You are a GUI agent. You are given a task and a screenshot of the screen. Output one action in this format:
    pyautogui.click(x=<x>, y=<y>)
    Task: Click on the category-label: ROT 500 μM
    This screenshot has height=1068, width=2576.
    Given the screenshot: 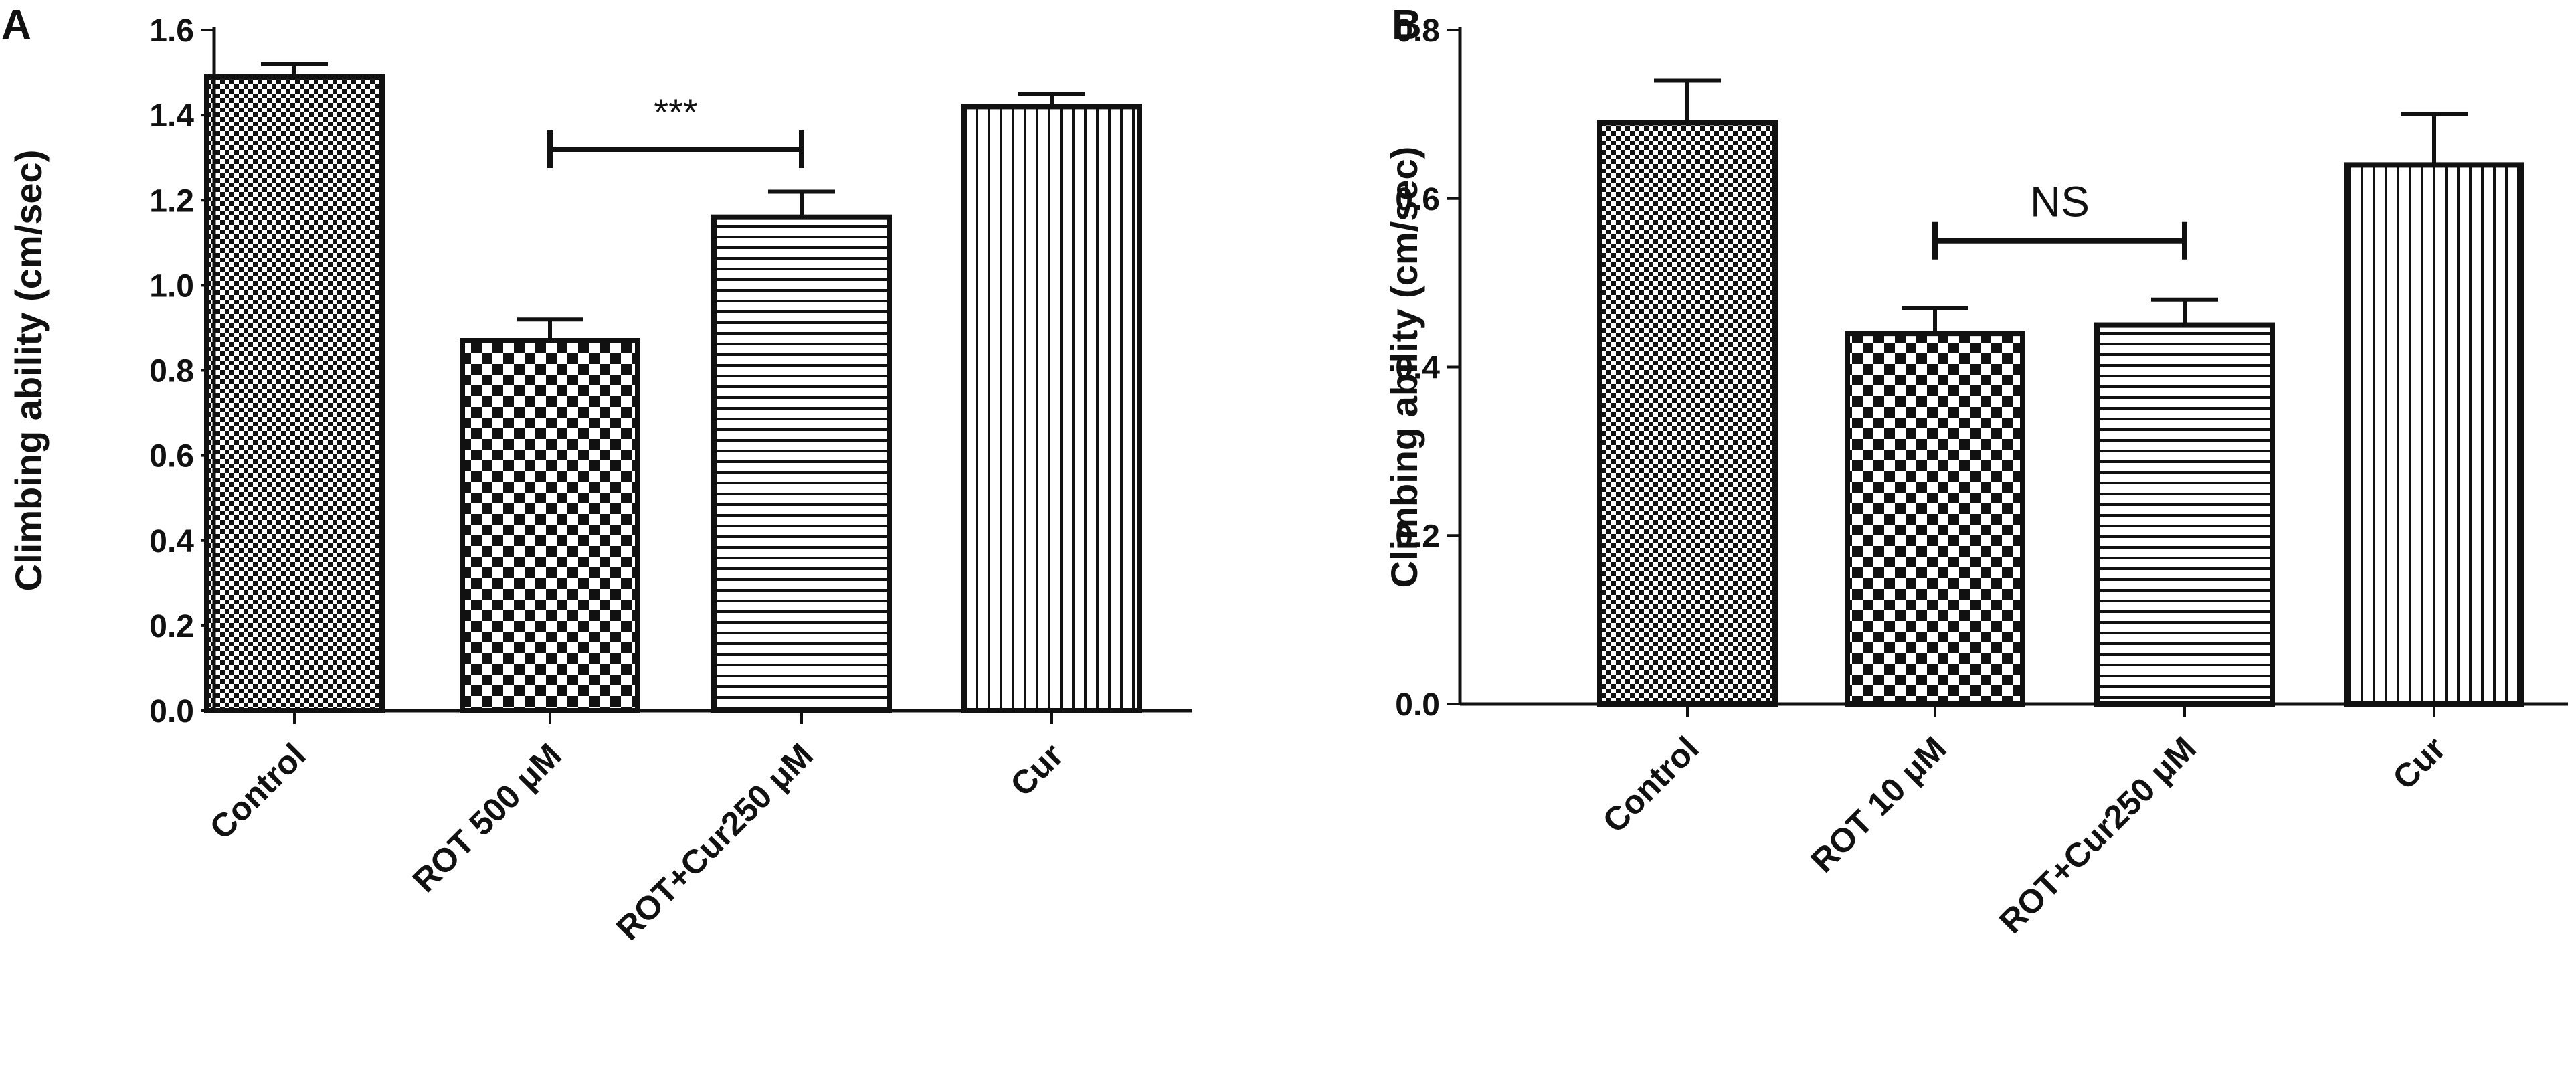 What is the action you would take?
    pyautogui.click(x=487, y=818)
    